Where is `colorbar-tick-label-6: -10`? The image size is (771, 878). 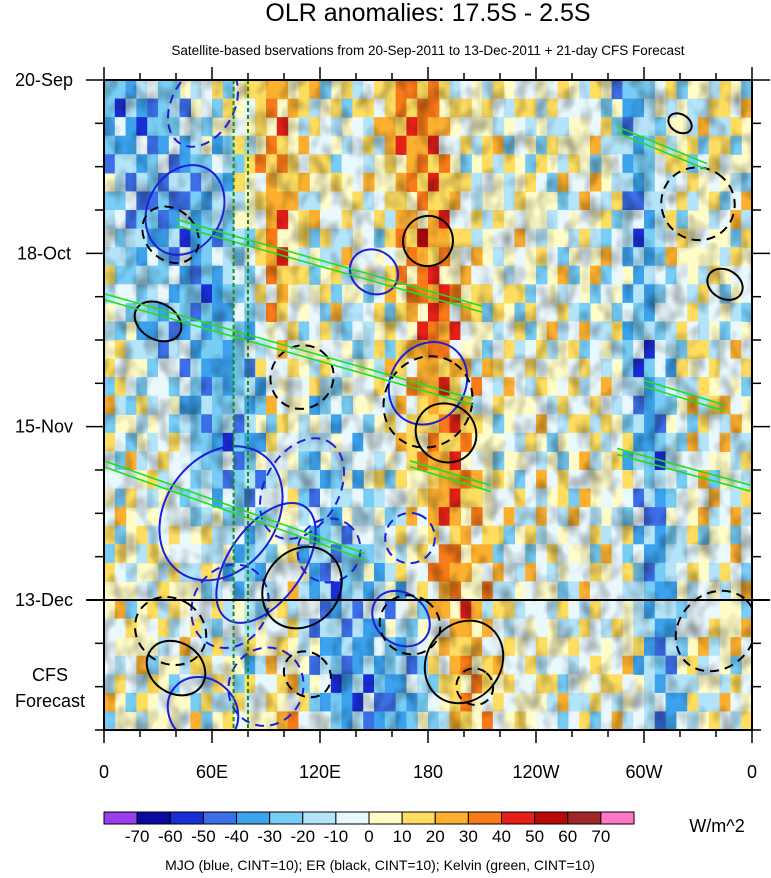
colorbar-tick-label-6: -10 is located at coordinates (336, 836).